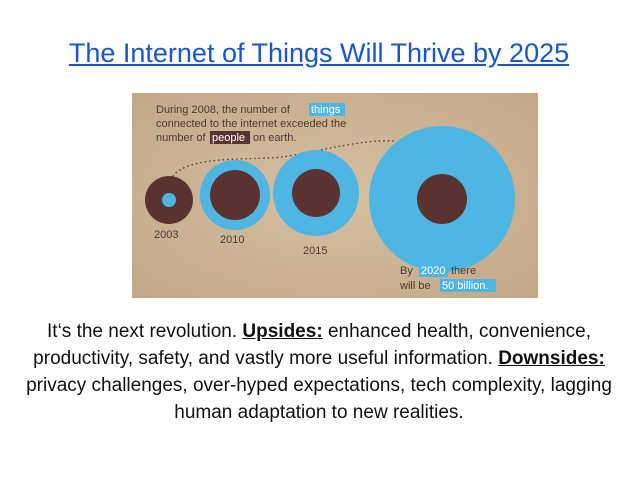 Image resolution: width=638 pixels, height=479 pixels. I want to click on highlight-50-billion: 50 billion., so click(465, 286).